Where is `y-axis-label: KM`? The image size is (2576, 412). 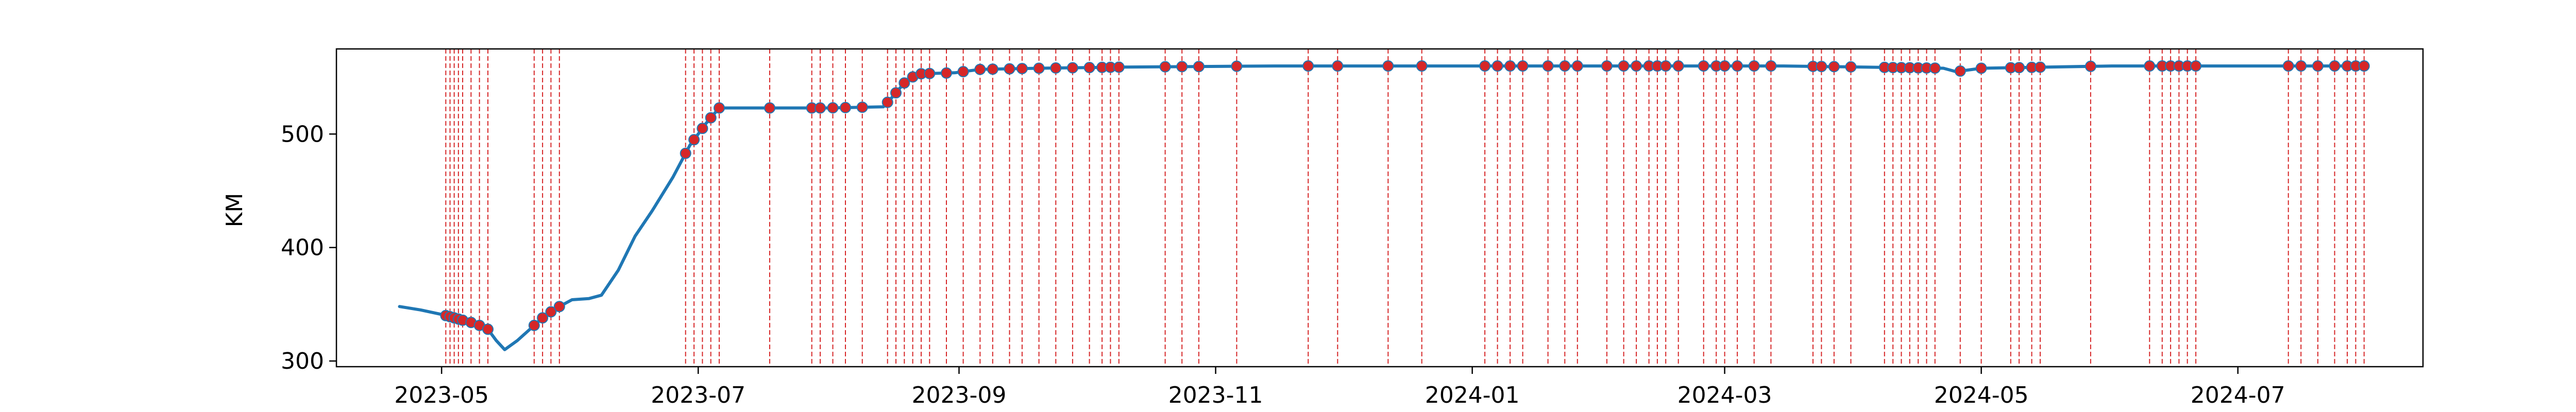 y-axis-label: KM is located at coordinates (235, 210).